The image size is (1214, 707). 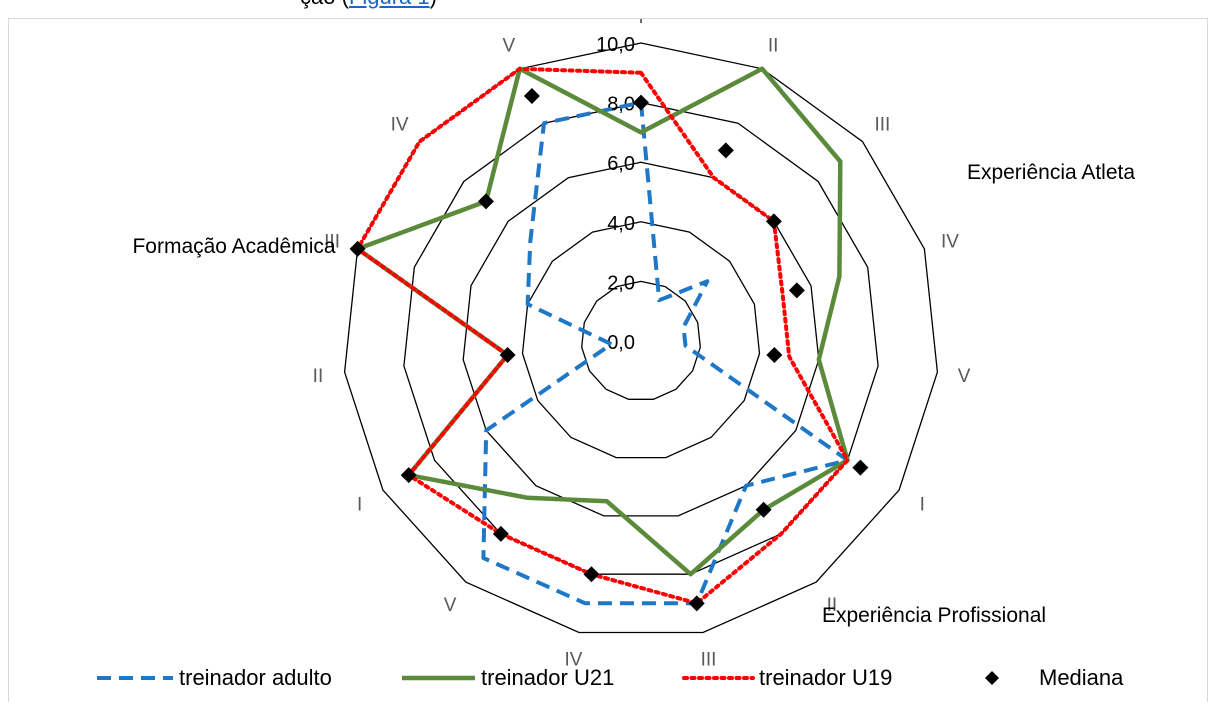 What do you see at coordinates (607, 9) in the screenshot?
I see `top-text-fragment: ção (Figura 1)` at bounding box center [607, 9].